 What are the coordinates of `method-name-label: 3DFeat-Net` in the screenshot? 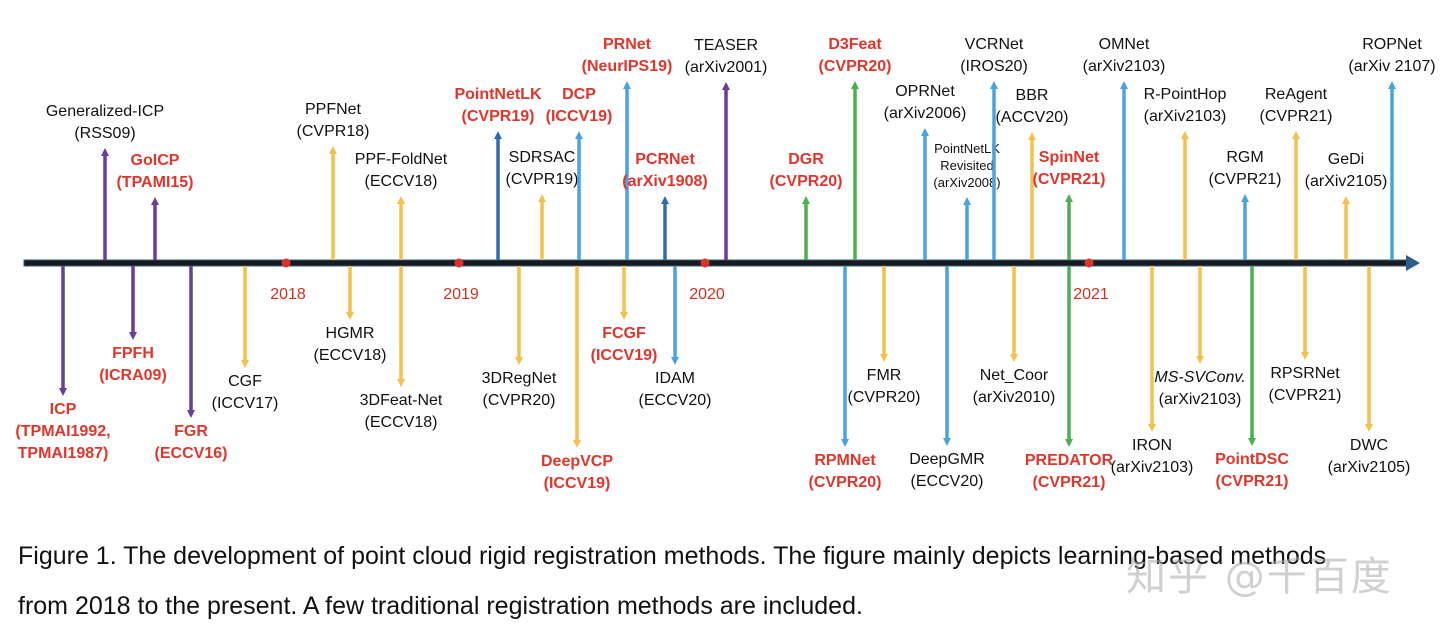 It's located at (401, 400).